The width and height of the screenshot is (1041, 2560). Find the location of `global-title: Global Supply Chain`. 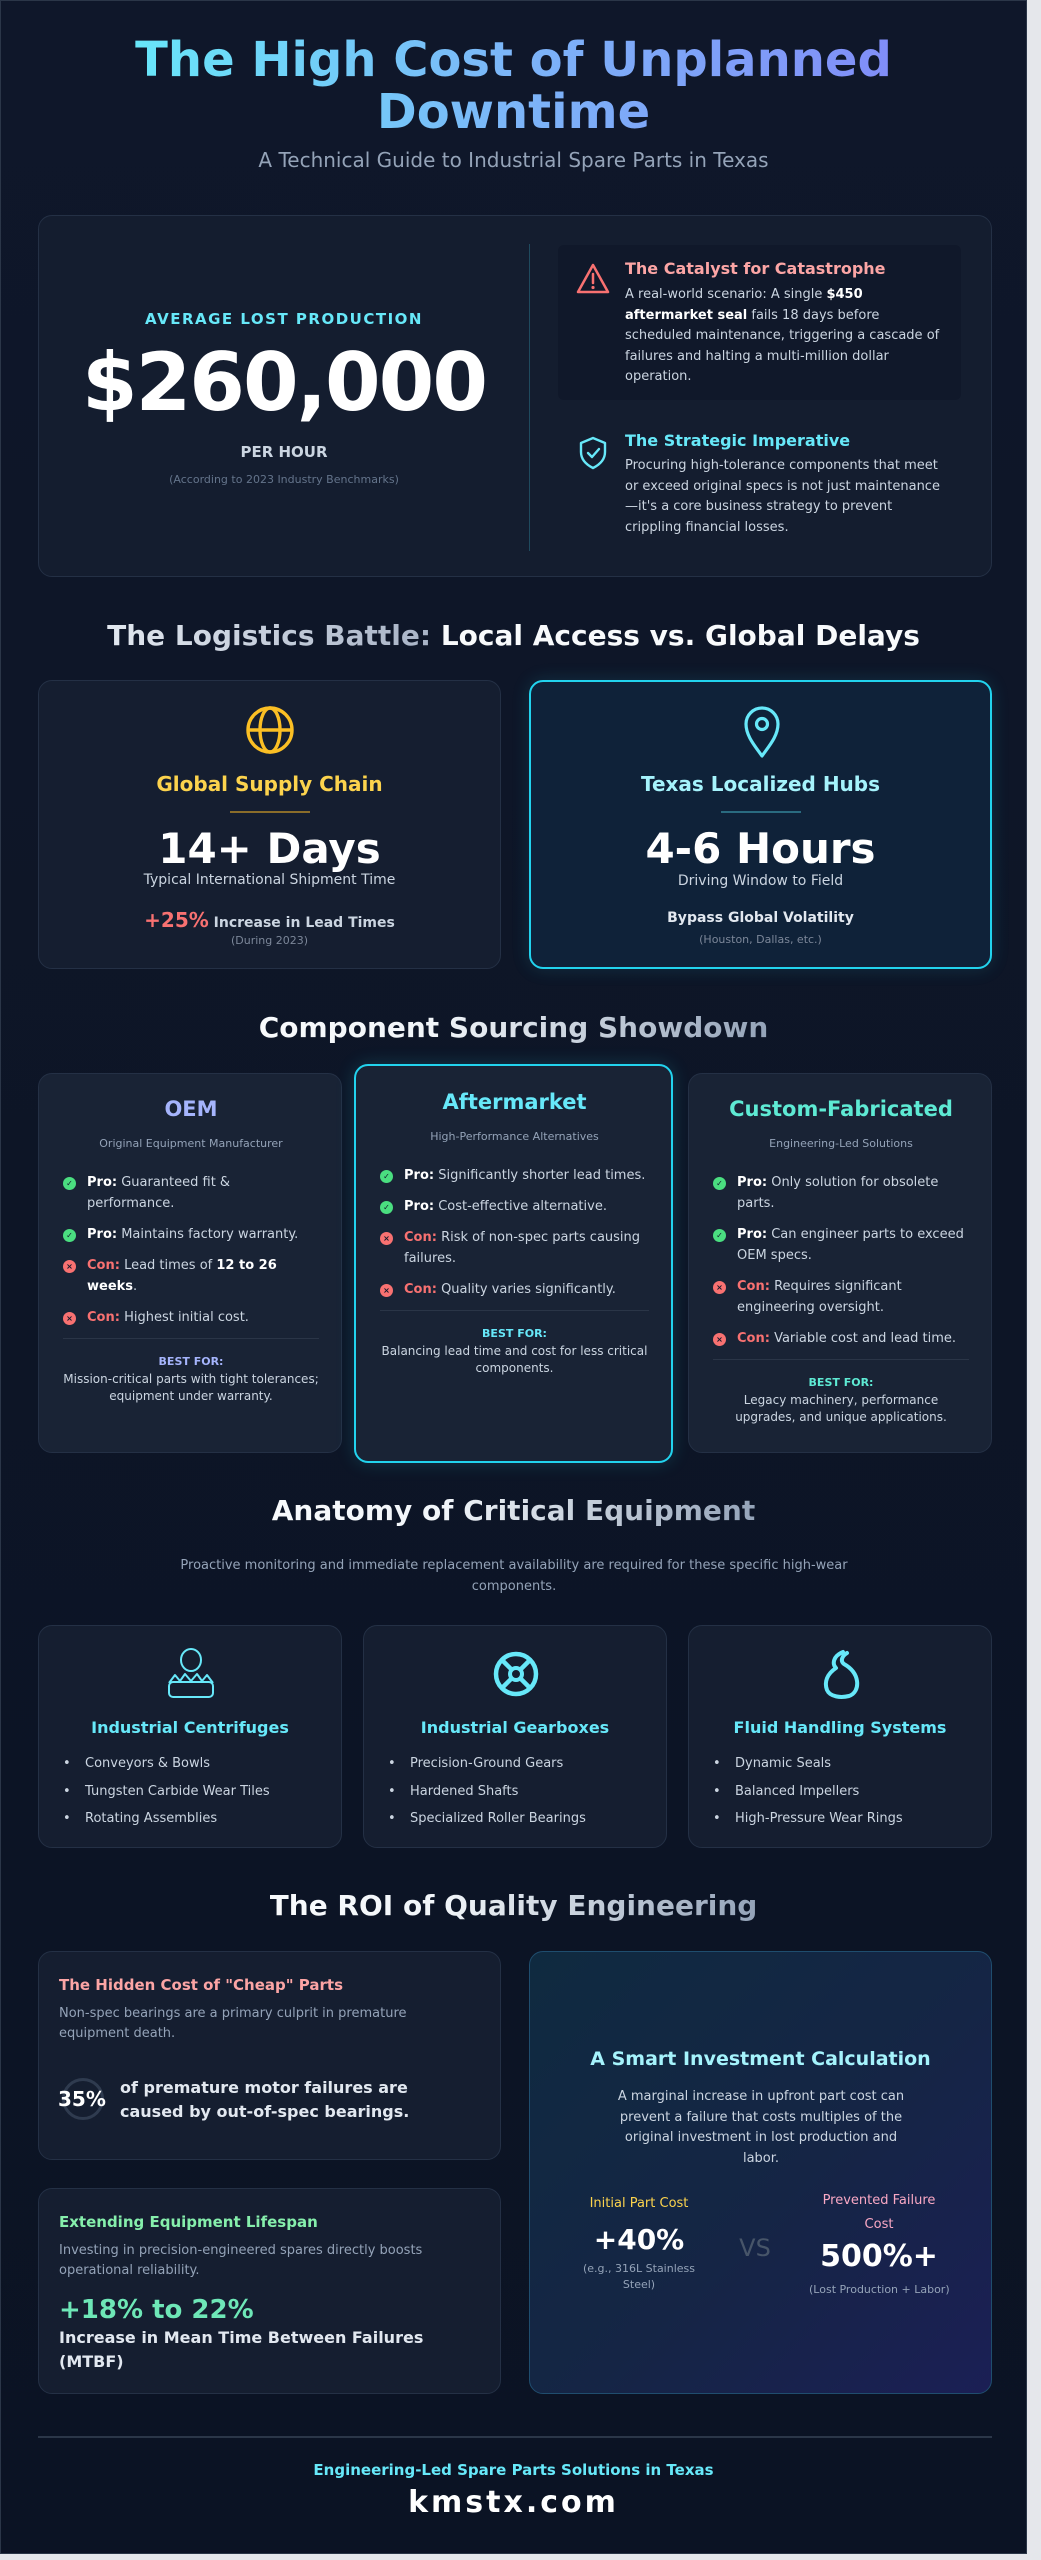

global-title: Global Supply Chain is located at coordinates (269, 784).